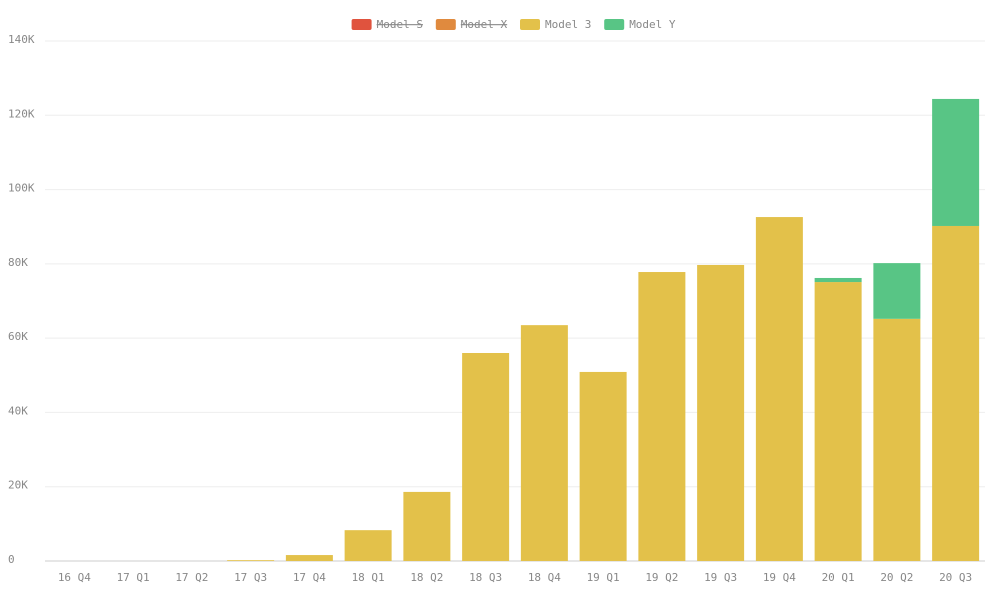  I want to click on x-tick-label: 19 Q3, so click(720, 577).